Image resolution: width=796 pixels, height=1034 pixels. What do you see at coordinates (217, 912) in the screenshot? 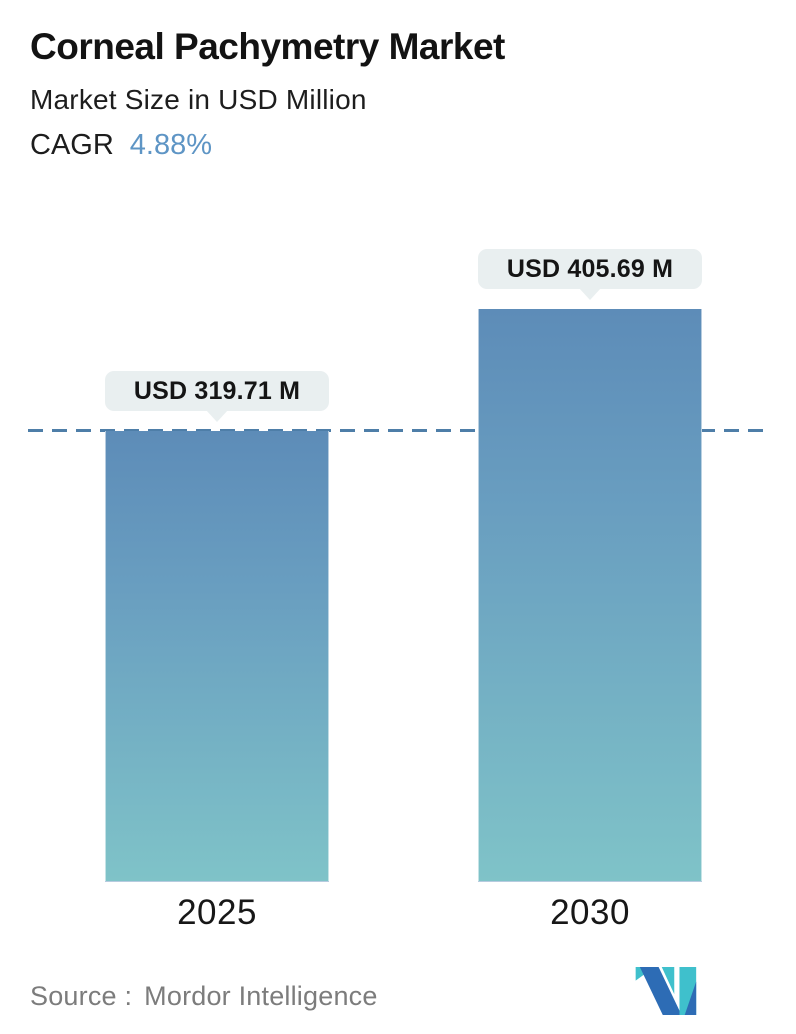
I see `axis-label-2025: 2025` at bounding box center [217, 912].